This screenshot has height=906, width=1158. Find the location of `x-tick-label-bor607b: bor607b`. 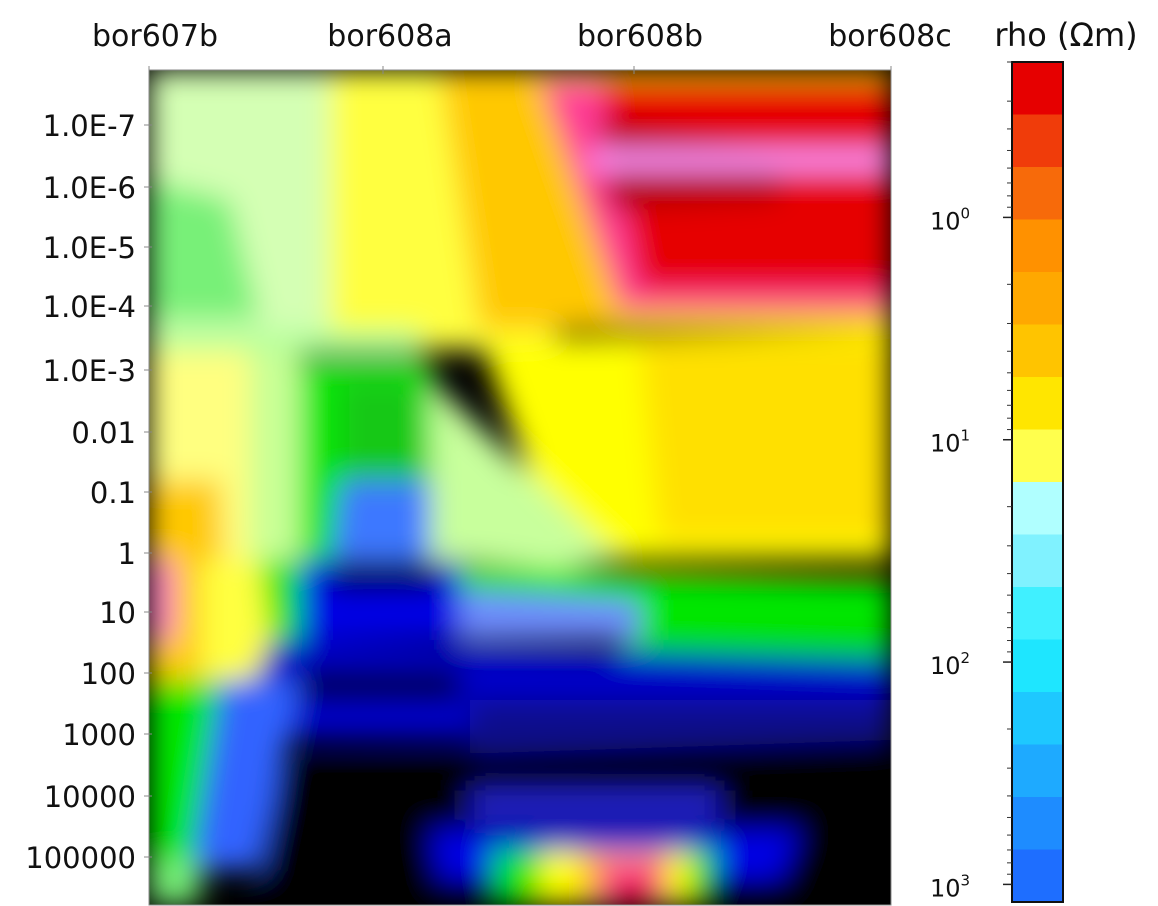

x-tick-label-bor607b: bor607b is located at coordinates (155, 36).